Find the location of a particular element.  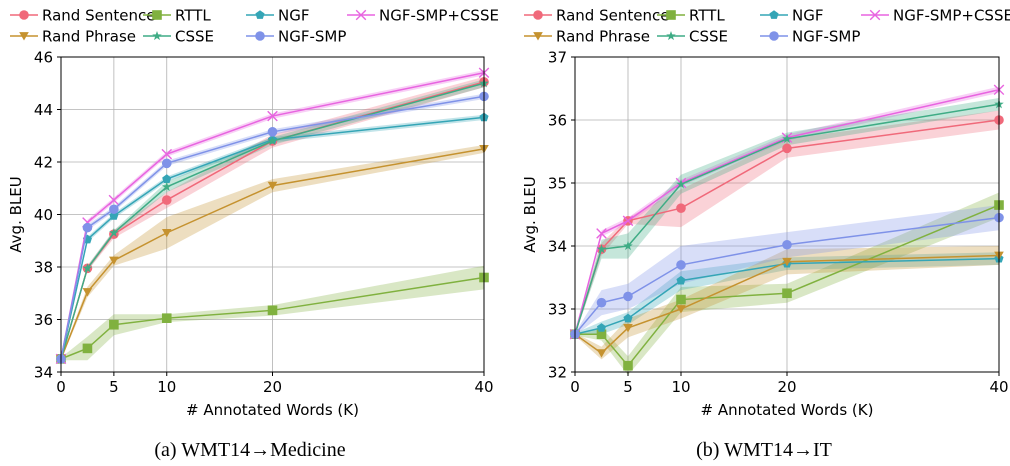

x-tick-label: 0 is located at coordinates (61, 387).